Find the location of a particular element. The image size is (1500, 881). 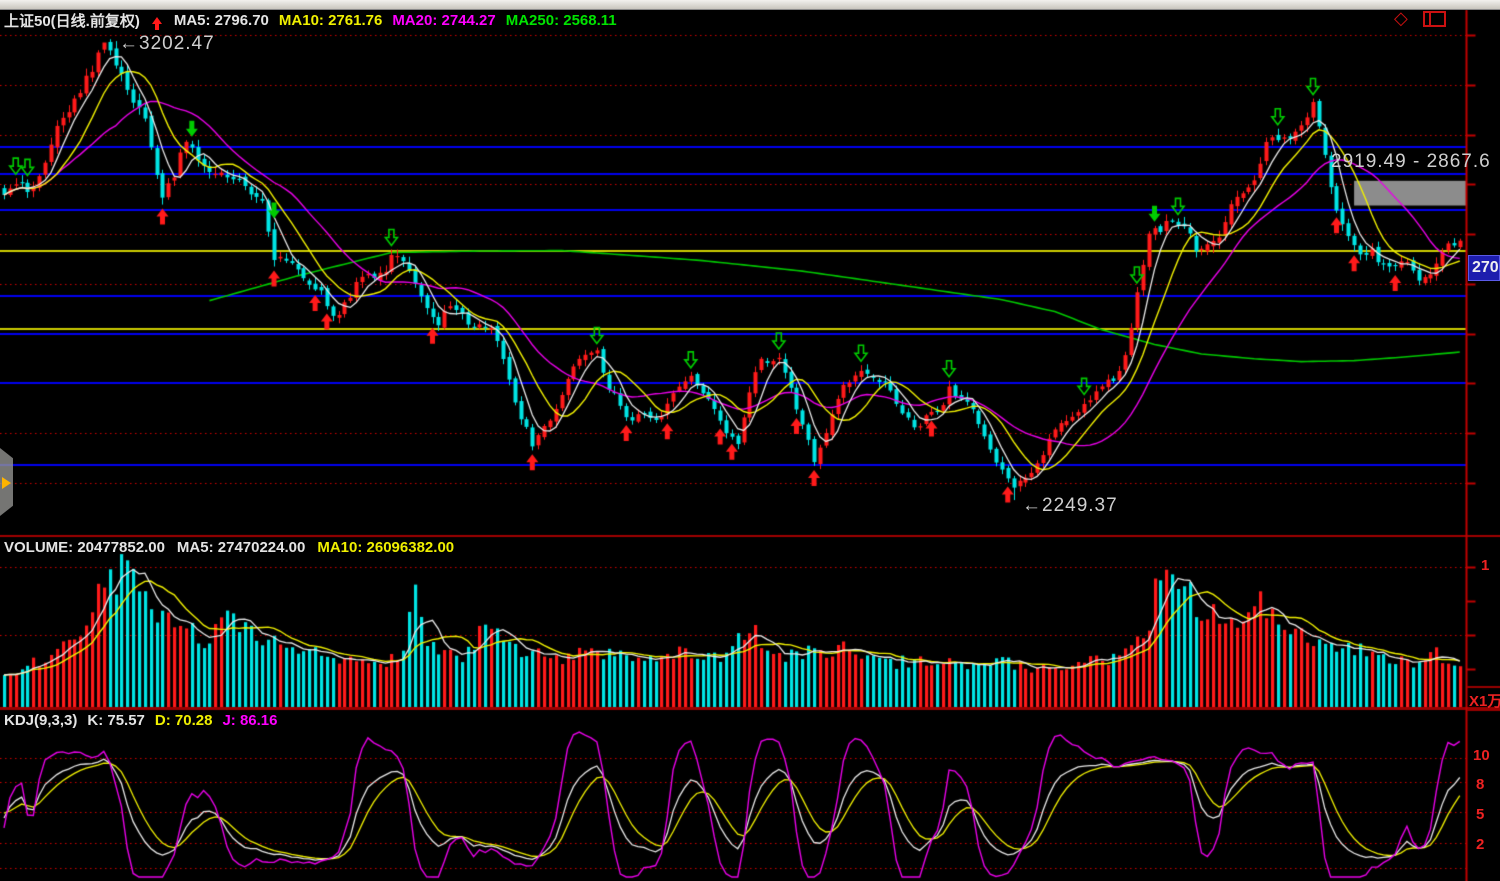

window-title-bar is located at coordinates (750, 5).